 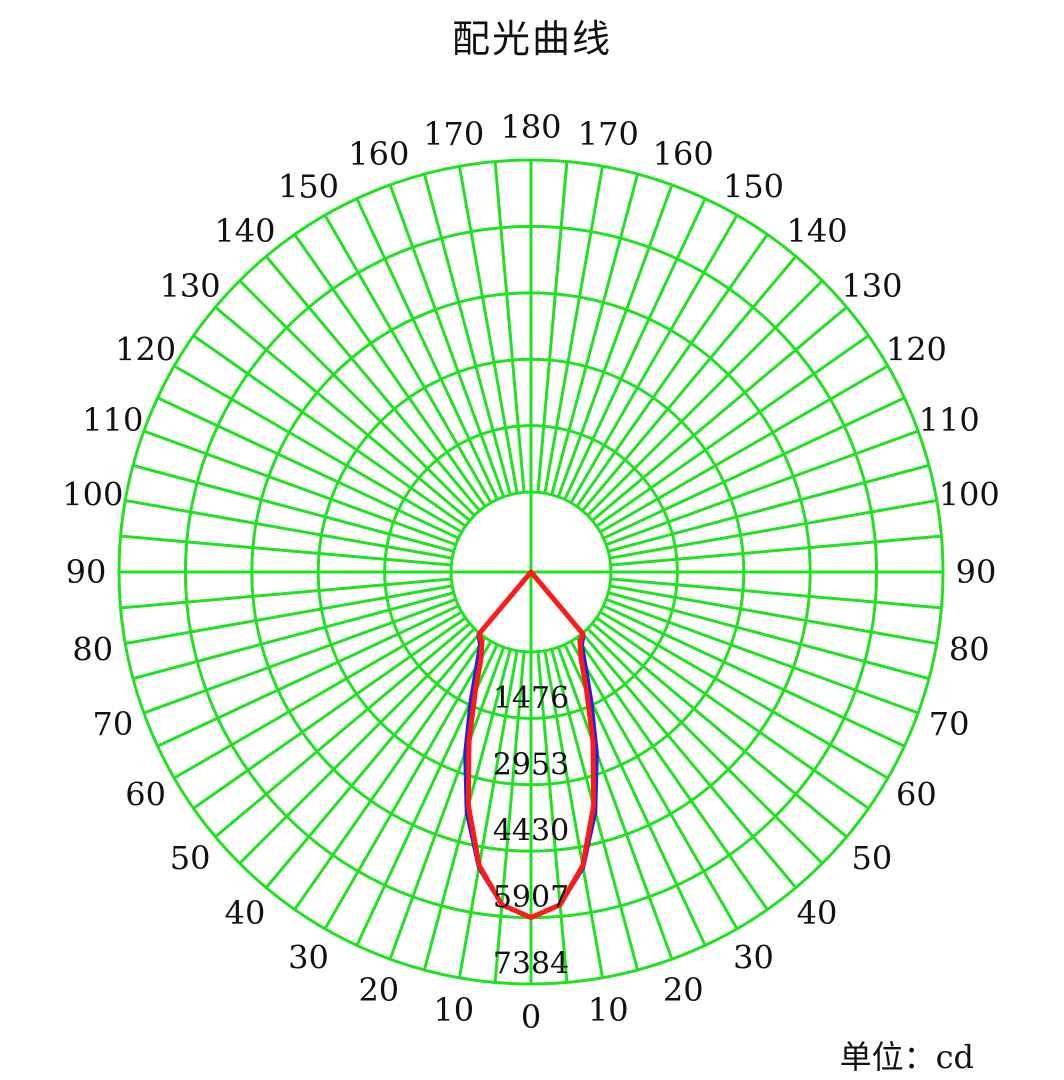 What do you see at coordinates (531, 897) in the screenshot?
I see `radial-tick-label: 5907` at bounding box center [531, 897].